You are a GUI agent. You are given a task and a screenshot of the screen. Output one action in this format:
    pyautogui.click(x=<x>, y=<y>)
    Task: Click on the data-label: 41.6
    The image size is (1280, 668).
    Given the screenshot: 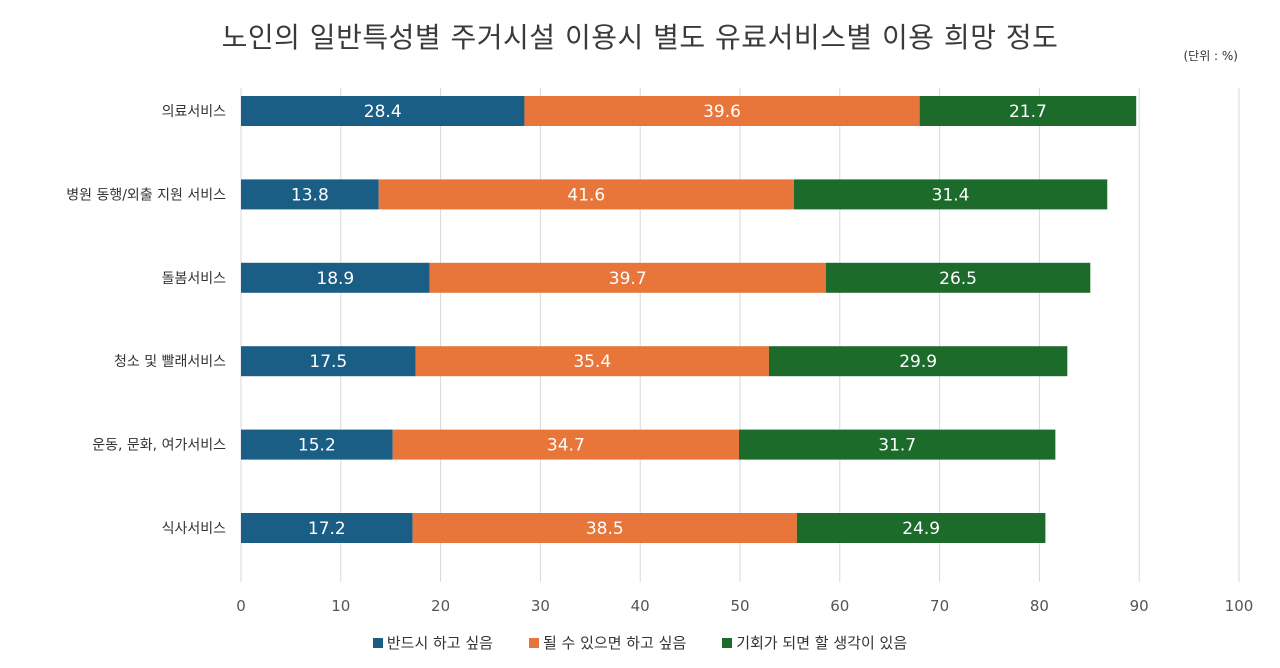 What is the action you would take?
    pyautogui.click(x=586, y=195)
    